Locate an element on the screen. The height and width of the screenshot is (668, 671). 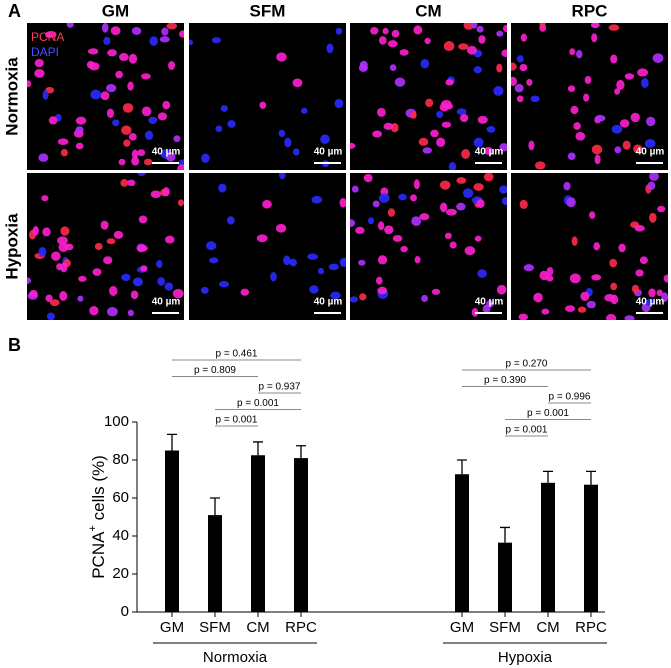
scale-bar-label: 40 µm is located at coordinates (166, 152).